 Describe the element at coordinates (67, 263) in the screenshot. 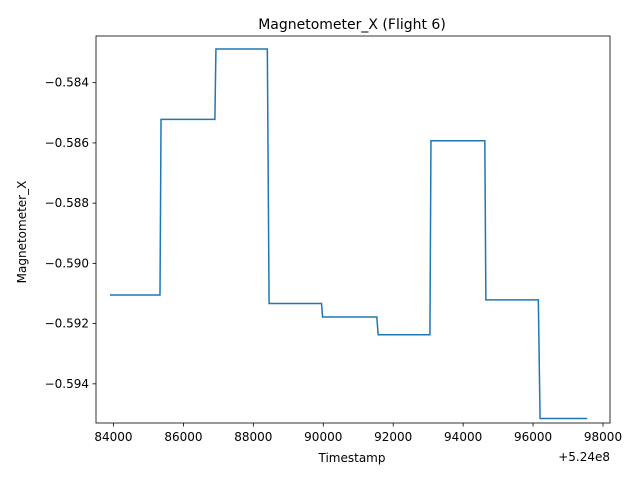

I see `y-tick-label: −0.590` at that location.